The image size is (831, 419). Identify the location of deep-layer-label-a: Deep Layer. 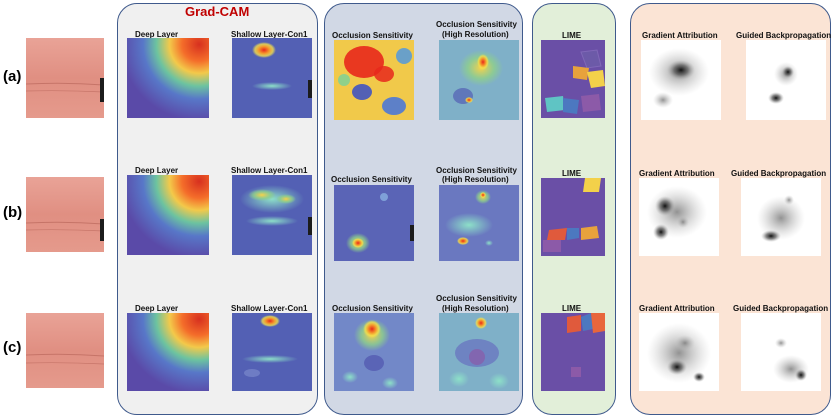
(157, 34).